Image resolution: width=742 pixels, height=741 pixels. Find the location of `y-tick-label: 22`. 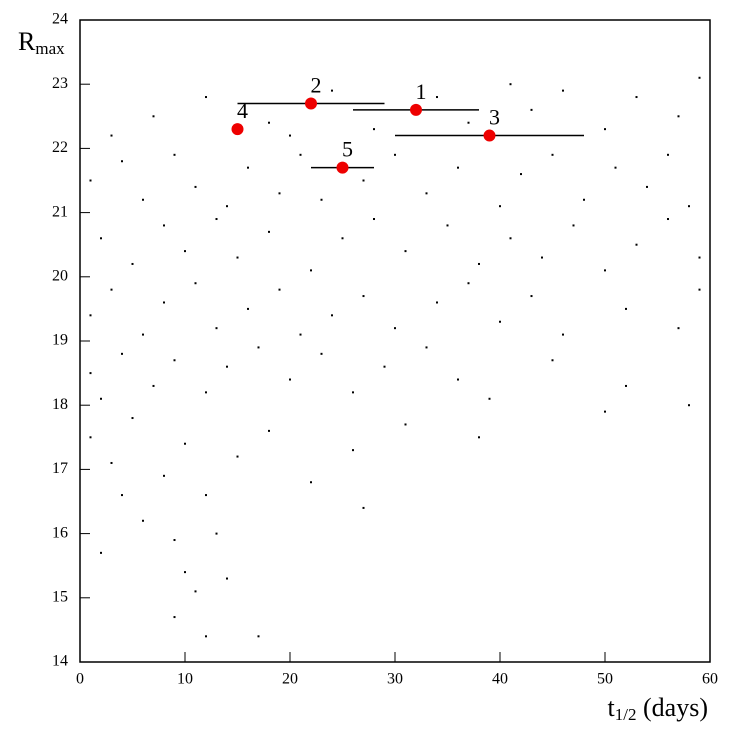

y-tick-label: 22 is located at coordinates (60, 147).